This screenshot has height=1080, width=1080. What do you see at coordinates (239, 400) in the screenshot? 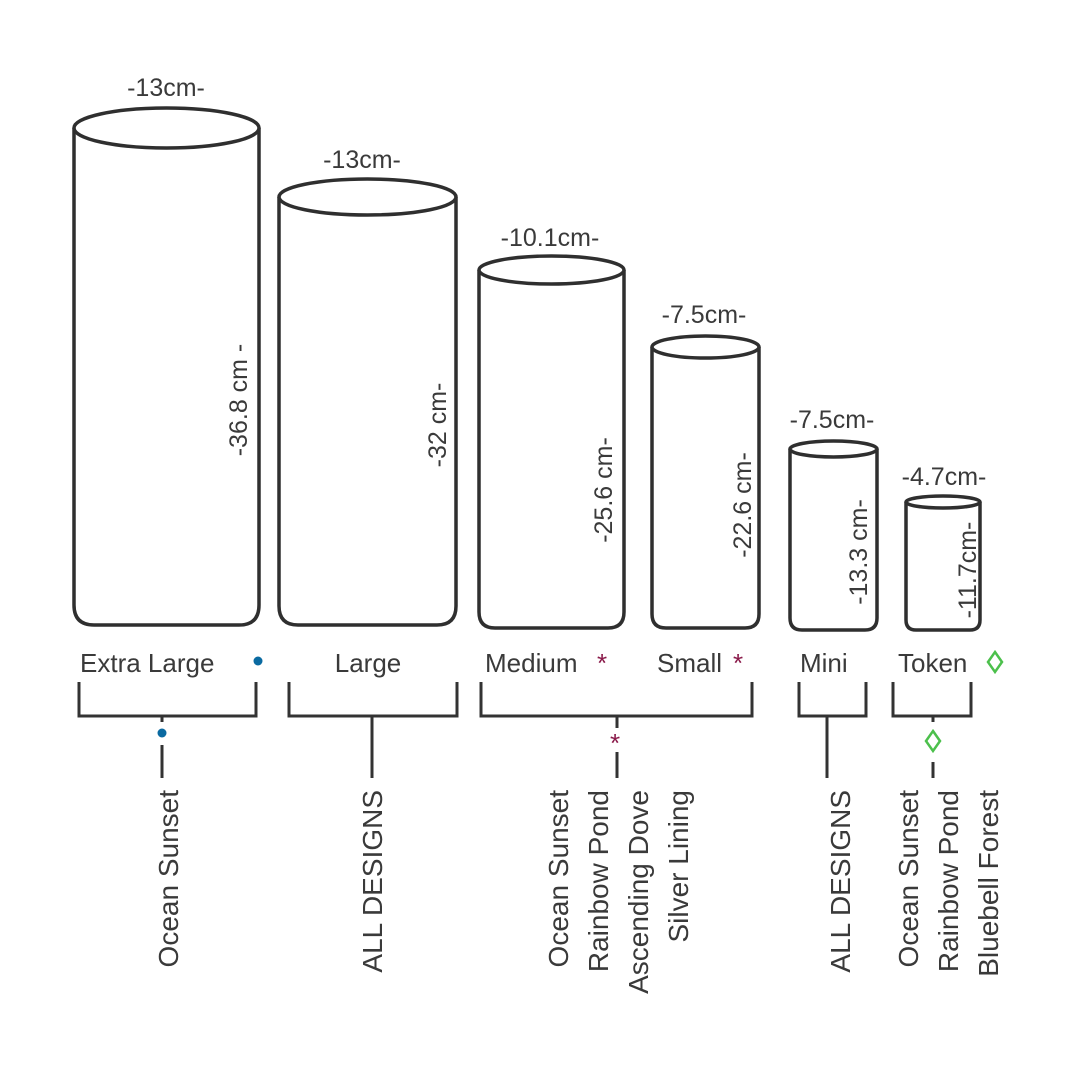
I see `height-label: -36.8 cm -` at bounding box center [239, 400].